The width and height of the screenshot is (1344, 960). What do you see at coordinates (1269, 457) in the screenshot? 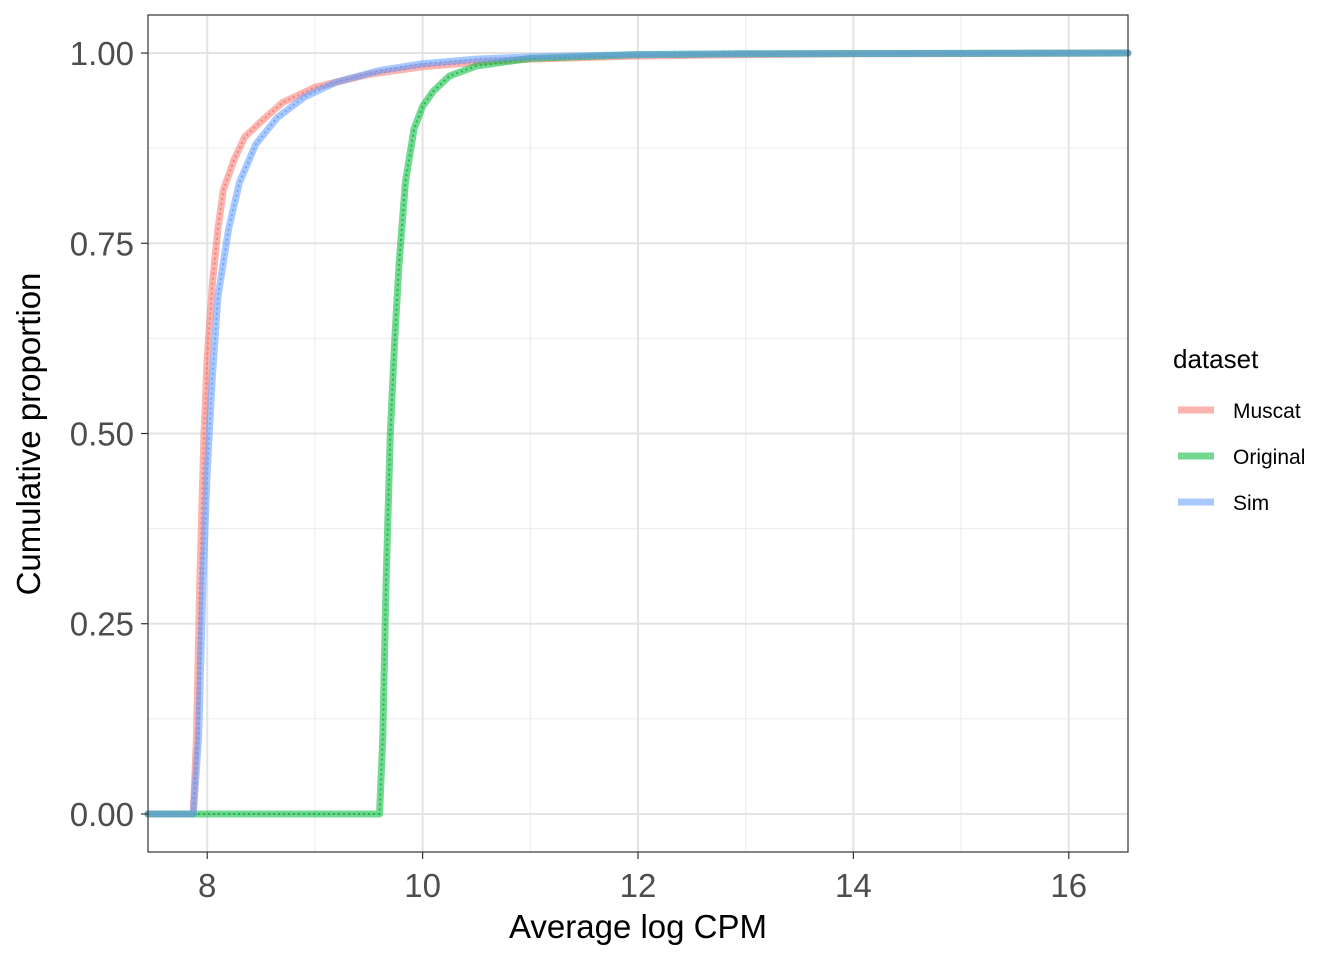
I see `legend-label-original: Original` at bounding box center [1269, 457].